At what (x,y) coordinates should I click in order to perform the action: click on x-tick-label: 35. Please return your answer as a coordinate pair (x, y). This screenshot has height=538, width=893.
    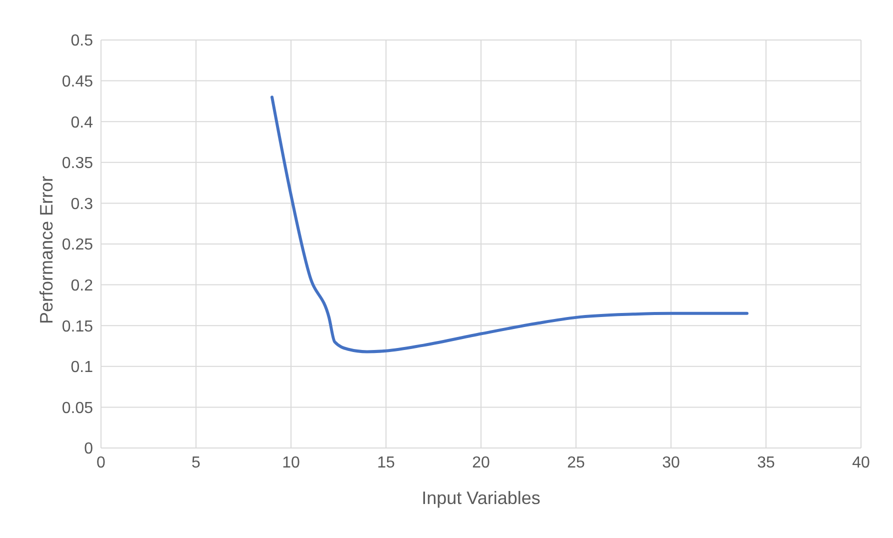
    Looking at the image, I should click on (766, 463).